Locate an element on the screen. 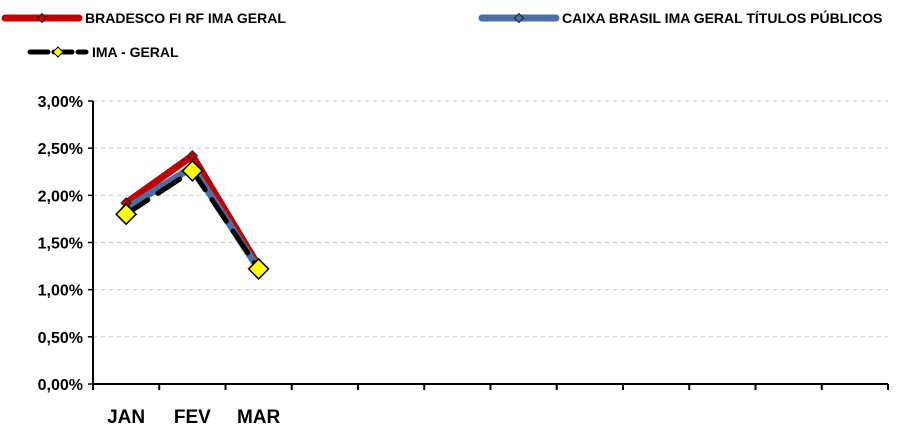 This screenshot has height=428, width=910. y-axis-tick-labels: 0,00% 0,50% 1,00% 1,50% 2,00% 2,50% 3,00% is located at coordinates (60, 244).